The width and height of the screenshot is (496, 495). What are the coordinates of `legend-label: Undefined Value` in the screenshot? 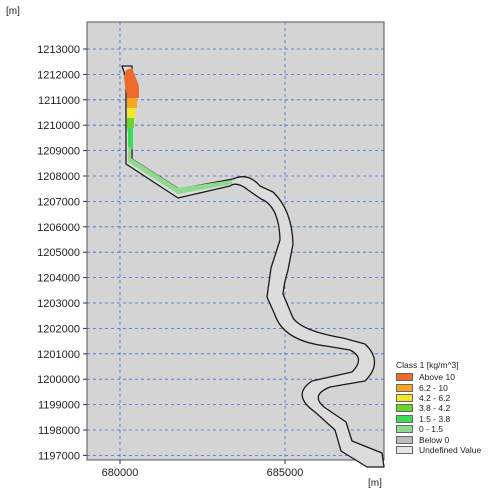 It's located at (450, 449).